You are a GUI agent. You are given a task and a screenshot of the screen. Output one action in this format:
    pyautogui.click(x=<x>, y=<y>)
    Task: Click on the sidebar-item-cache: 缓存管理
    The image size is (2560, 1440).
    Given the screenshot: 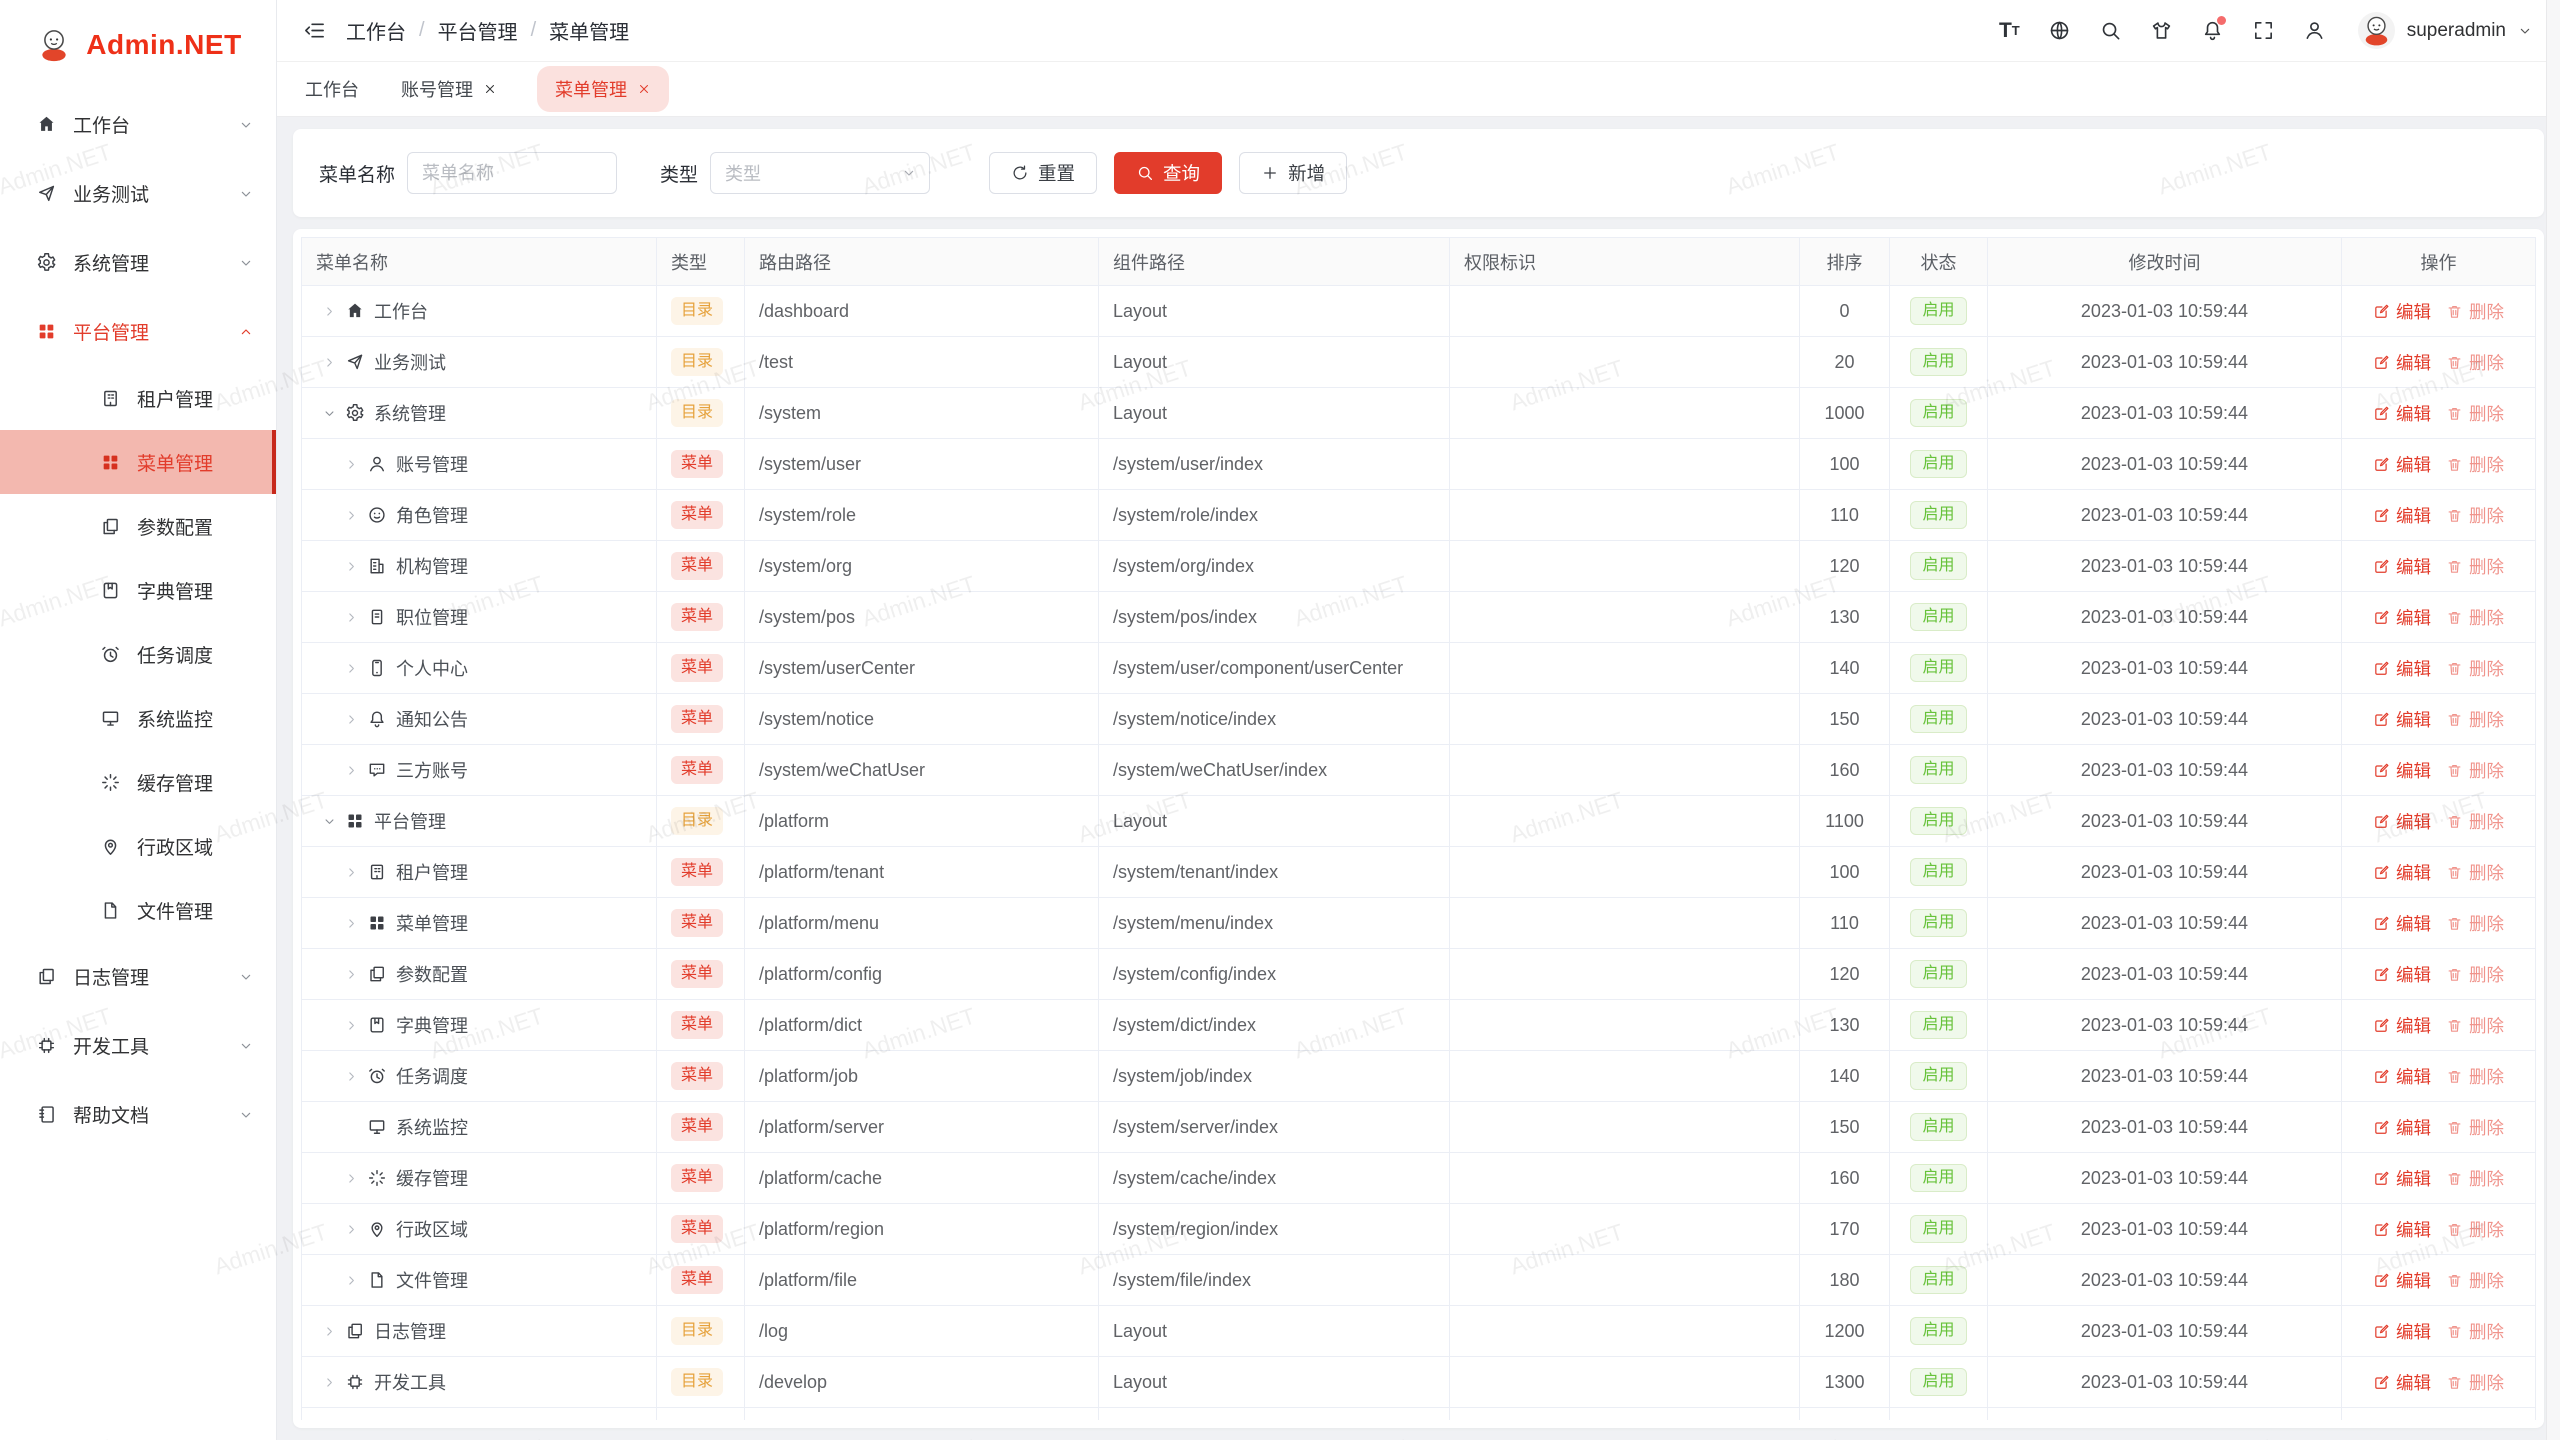 What is the action you would take?
    pyautogui.click(x=138, y=782)
    